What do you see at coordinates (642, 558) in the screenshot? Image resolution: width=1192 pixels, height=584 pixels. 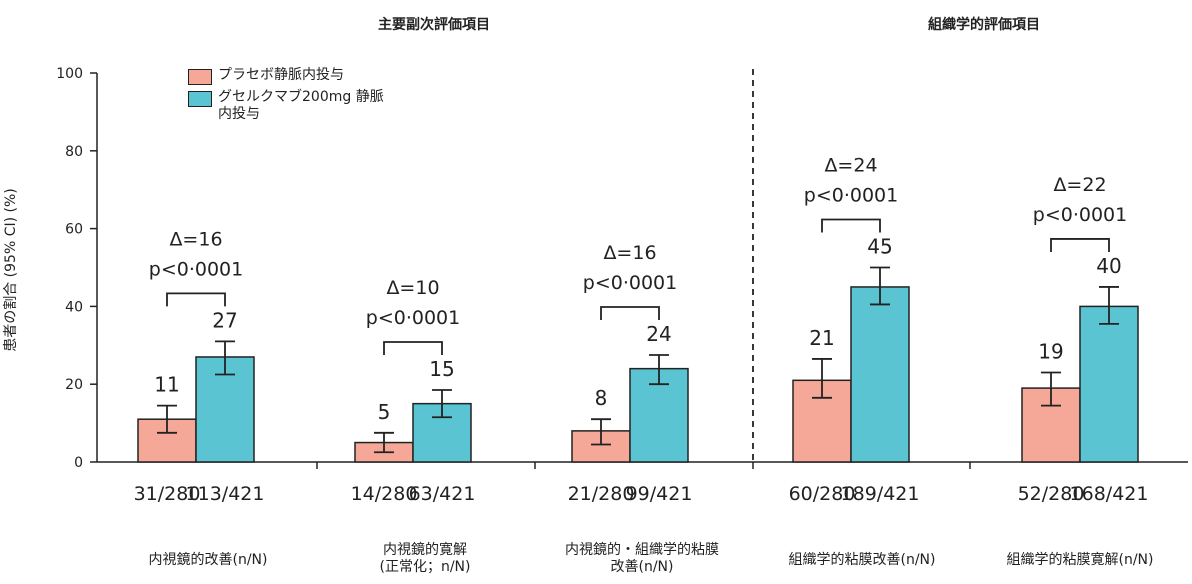 I see `category-label-endo-histo-improvement: 内視鏡的・組織学的粘膜 改善(n/N)` at bounding box center [642, 558].